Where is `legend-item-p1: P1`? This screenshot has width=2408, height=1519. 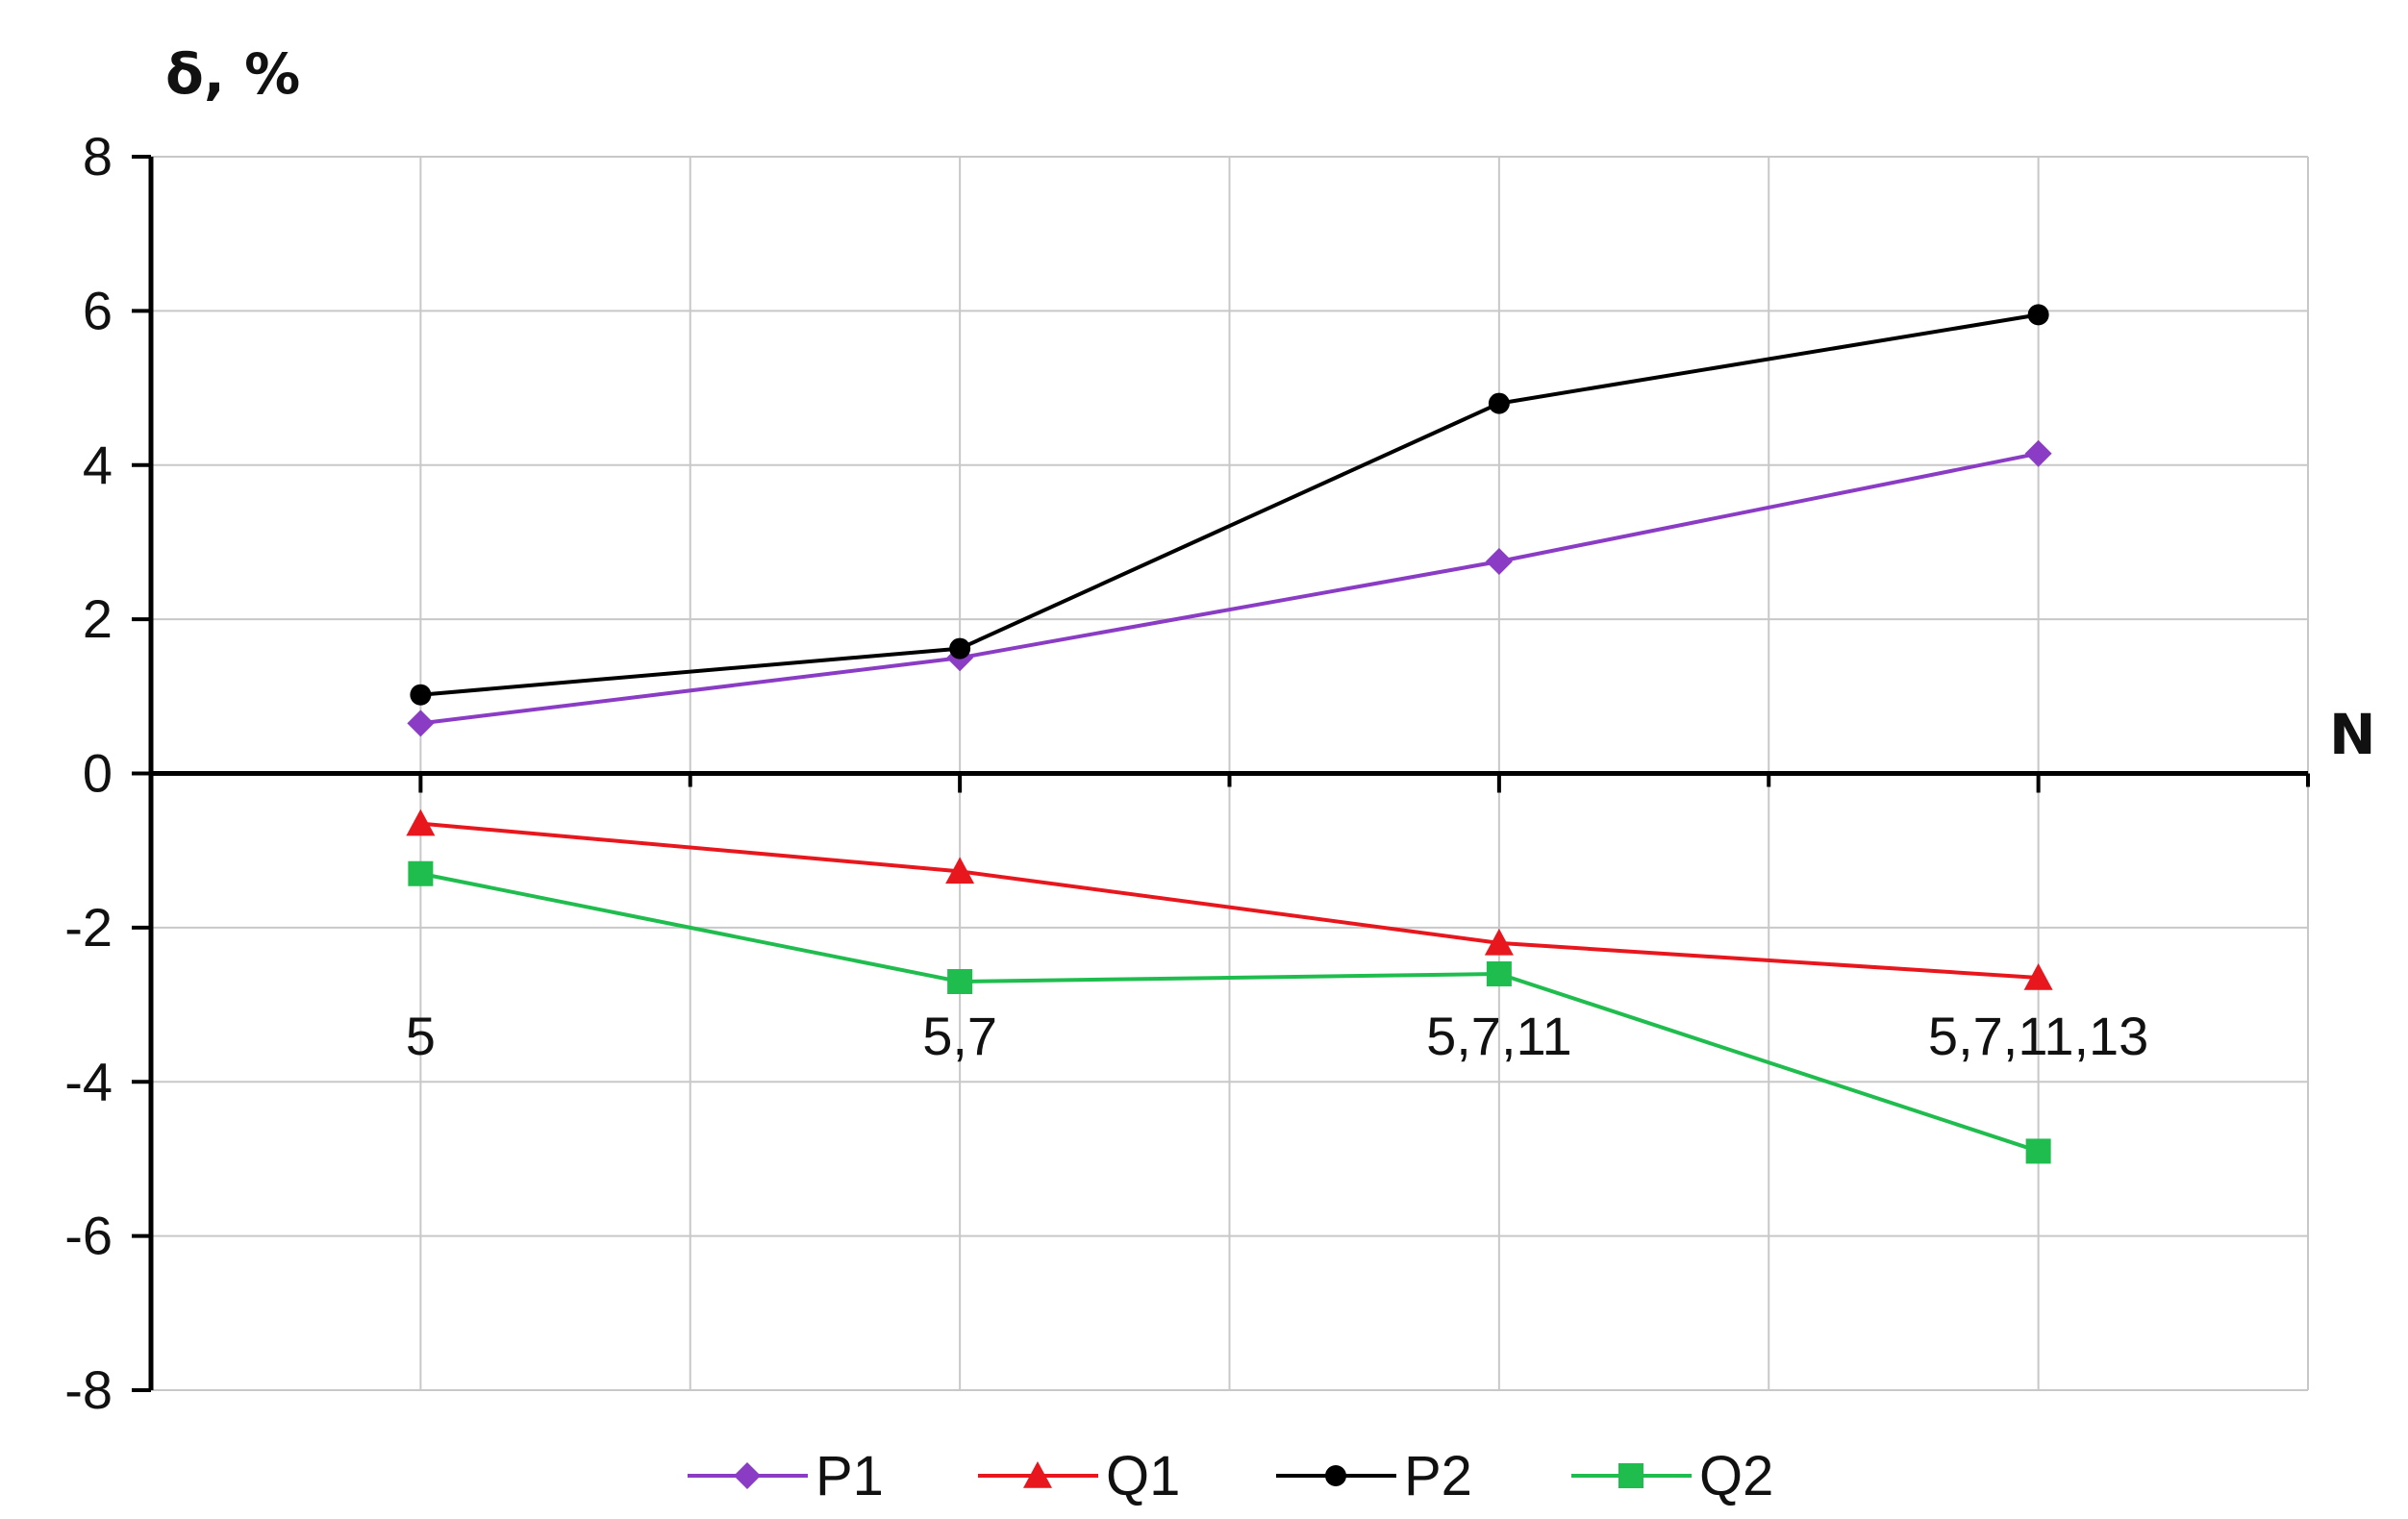 legend-item-p1: P1 is located at coordinates (786, 1476).